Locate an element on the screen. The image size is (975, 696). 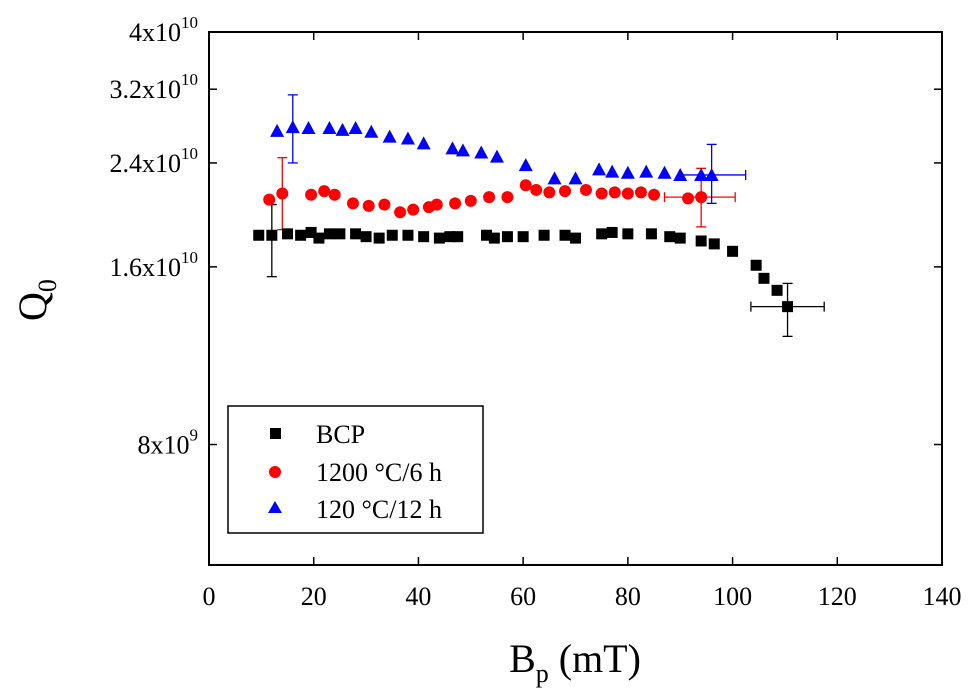
legend-label-120c: 120 °C/12 h is located at coordinates (379, 509).